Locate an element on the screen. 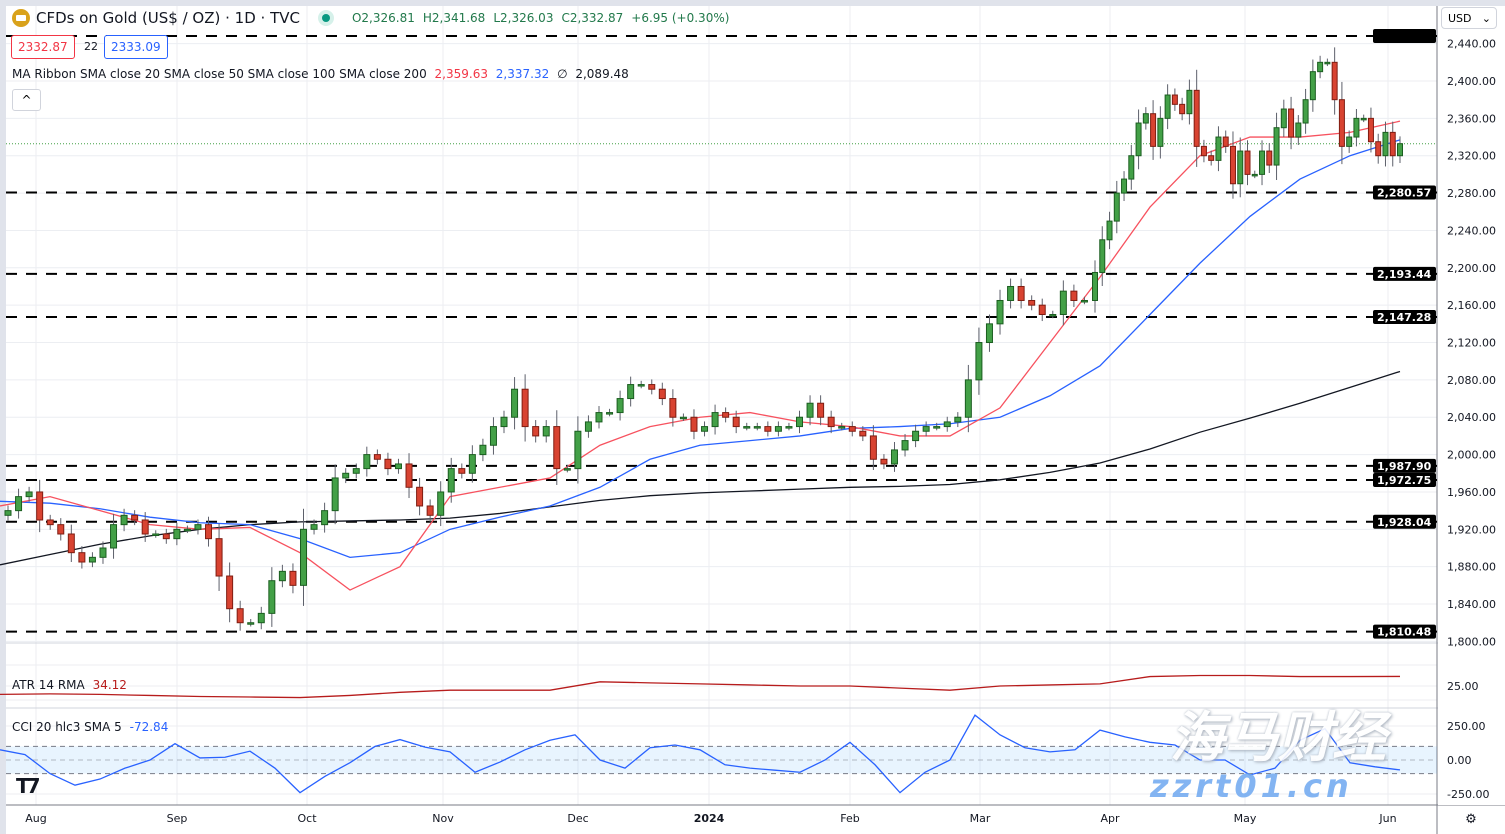  level-price-text: 1,972.75 is located at coordinates (1404, 480).